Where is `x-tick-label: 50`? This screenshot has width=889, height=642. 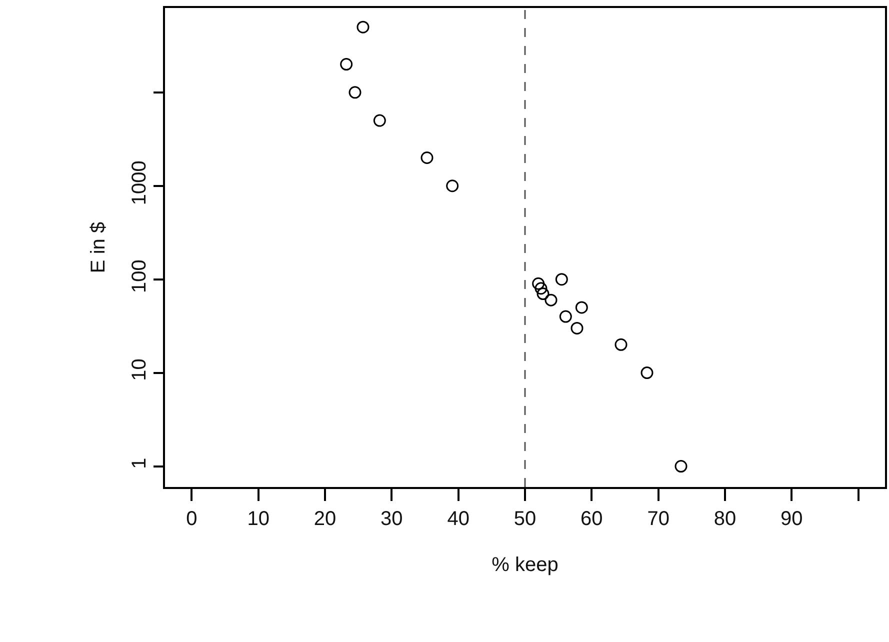 x-tick-label: 50 is located at coordinates (525, 519).